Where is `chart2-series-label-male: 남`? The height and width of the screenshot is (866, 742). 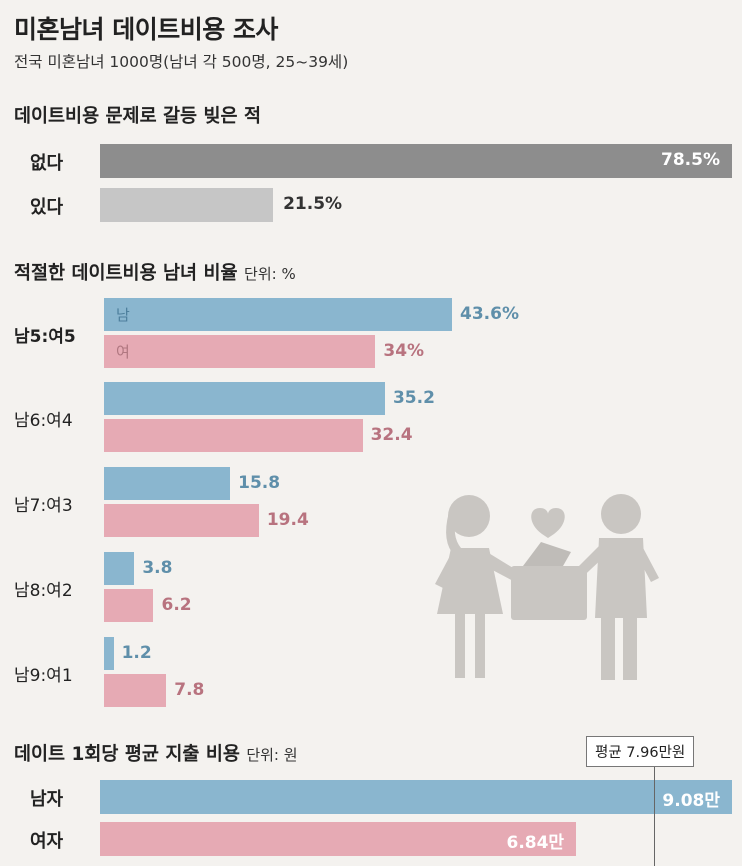 chart2-series-label-male: 남 is located at coordinates (123, 315).